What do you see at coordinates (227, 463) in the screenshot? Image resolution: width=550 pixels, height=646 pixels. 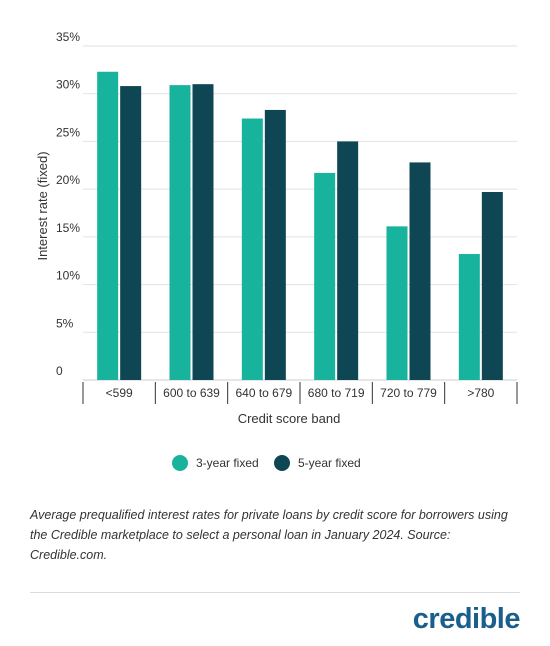 I see `legend-label: 3-year fixed` at bounding box center [227, 463].